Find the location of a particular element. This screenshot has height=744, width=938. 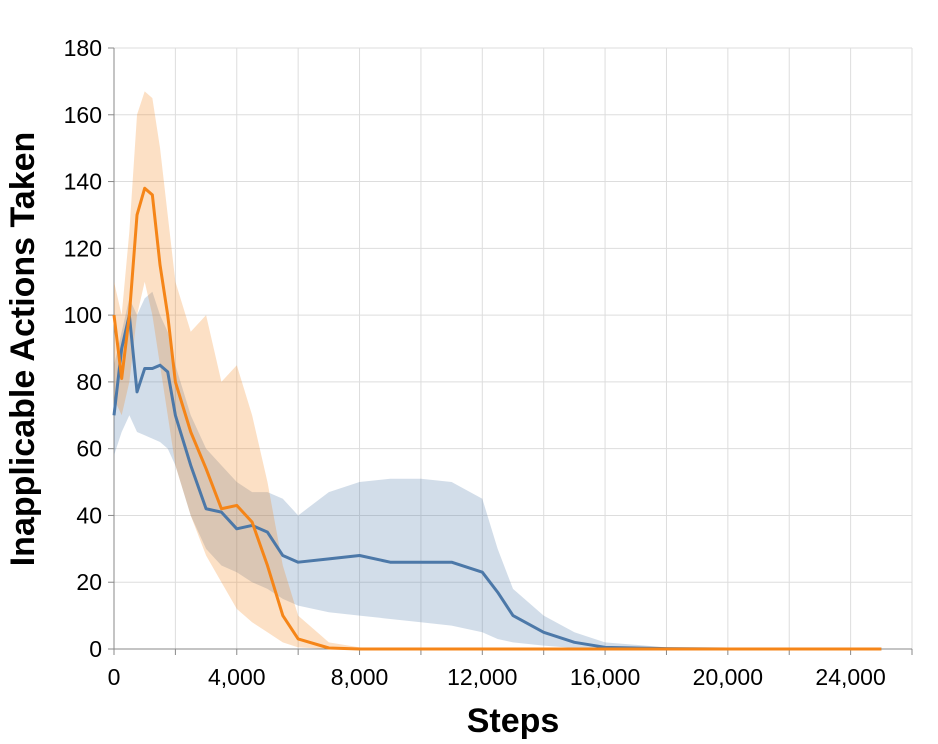

x-axis-title: Steps is located at coordinates (513, 721).